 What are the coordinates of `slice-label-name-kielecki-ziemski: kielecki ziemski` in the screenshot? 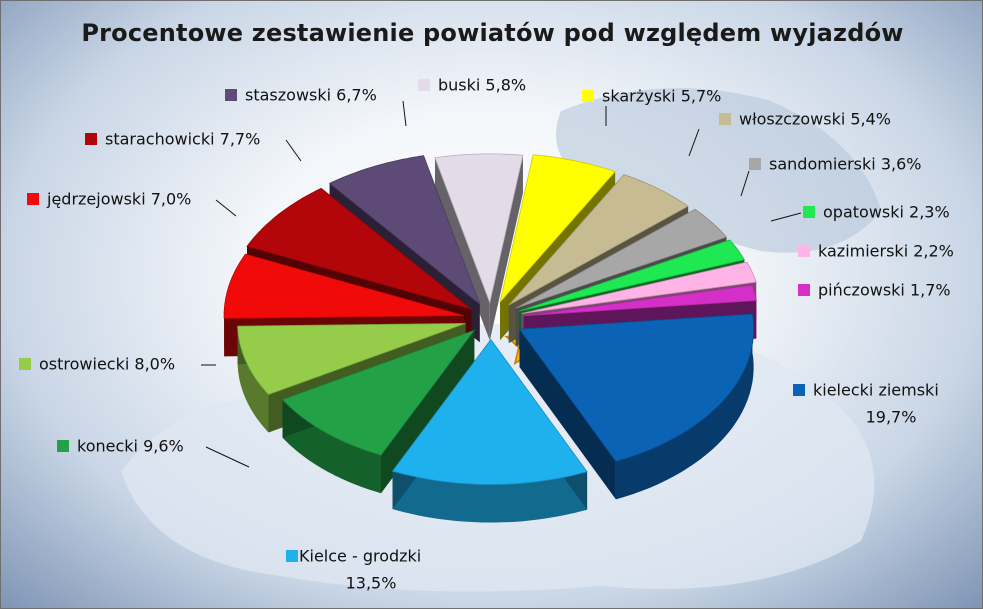 It's located at (876, 390).